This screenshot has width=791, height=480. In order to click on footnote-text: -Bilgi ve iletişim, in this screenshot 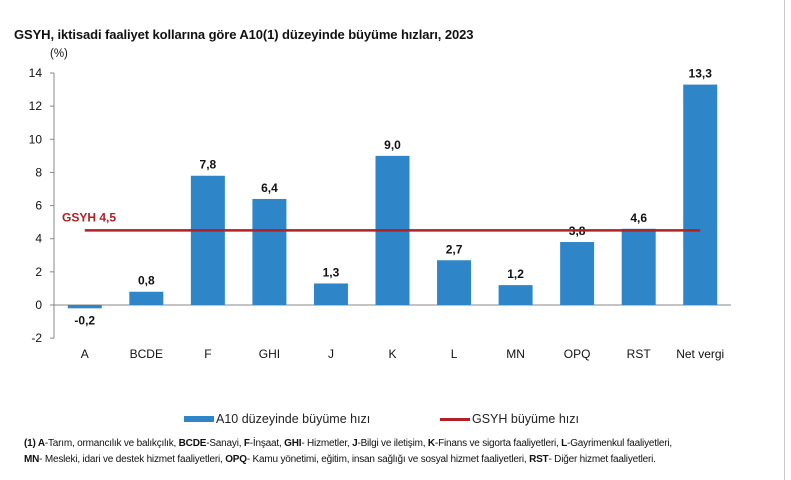, I will do `click(392, 443)`.